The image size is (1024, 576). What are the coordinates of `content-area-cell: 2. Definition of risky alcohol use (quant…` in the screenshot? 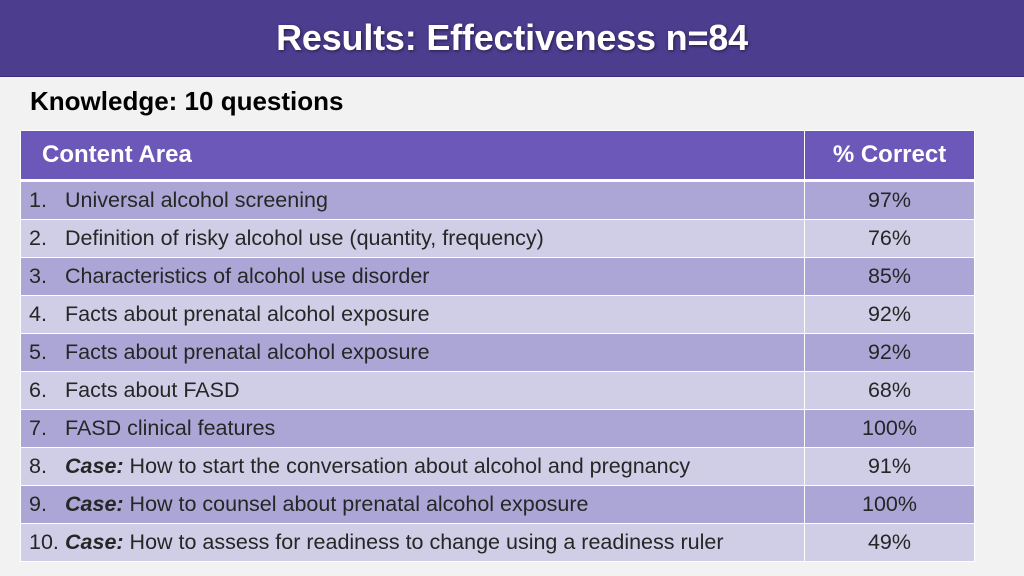 It's located at (412, 238).